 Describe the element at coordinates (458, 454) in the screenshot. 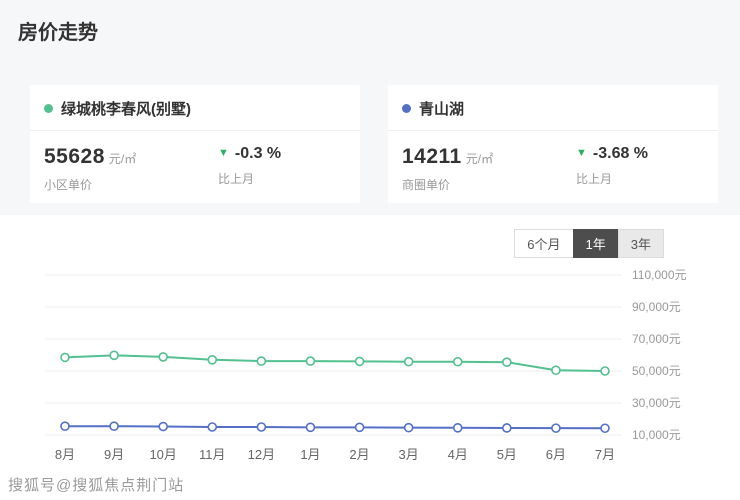

I see `x-axis-tick: 4月` at that location.